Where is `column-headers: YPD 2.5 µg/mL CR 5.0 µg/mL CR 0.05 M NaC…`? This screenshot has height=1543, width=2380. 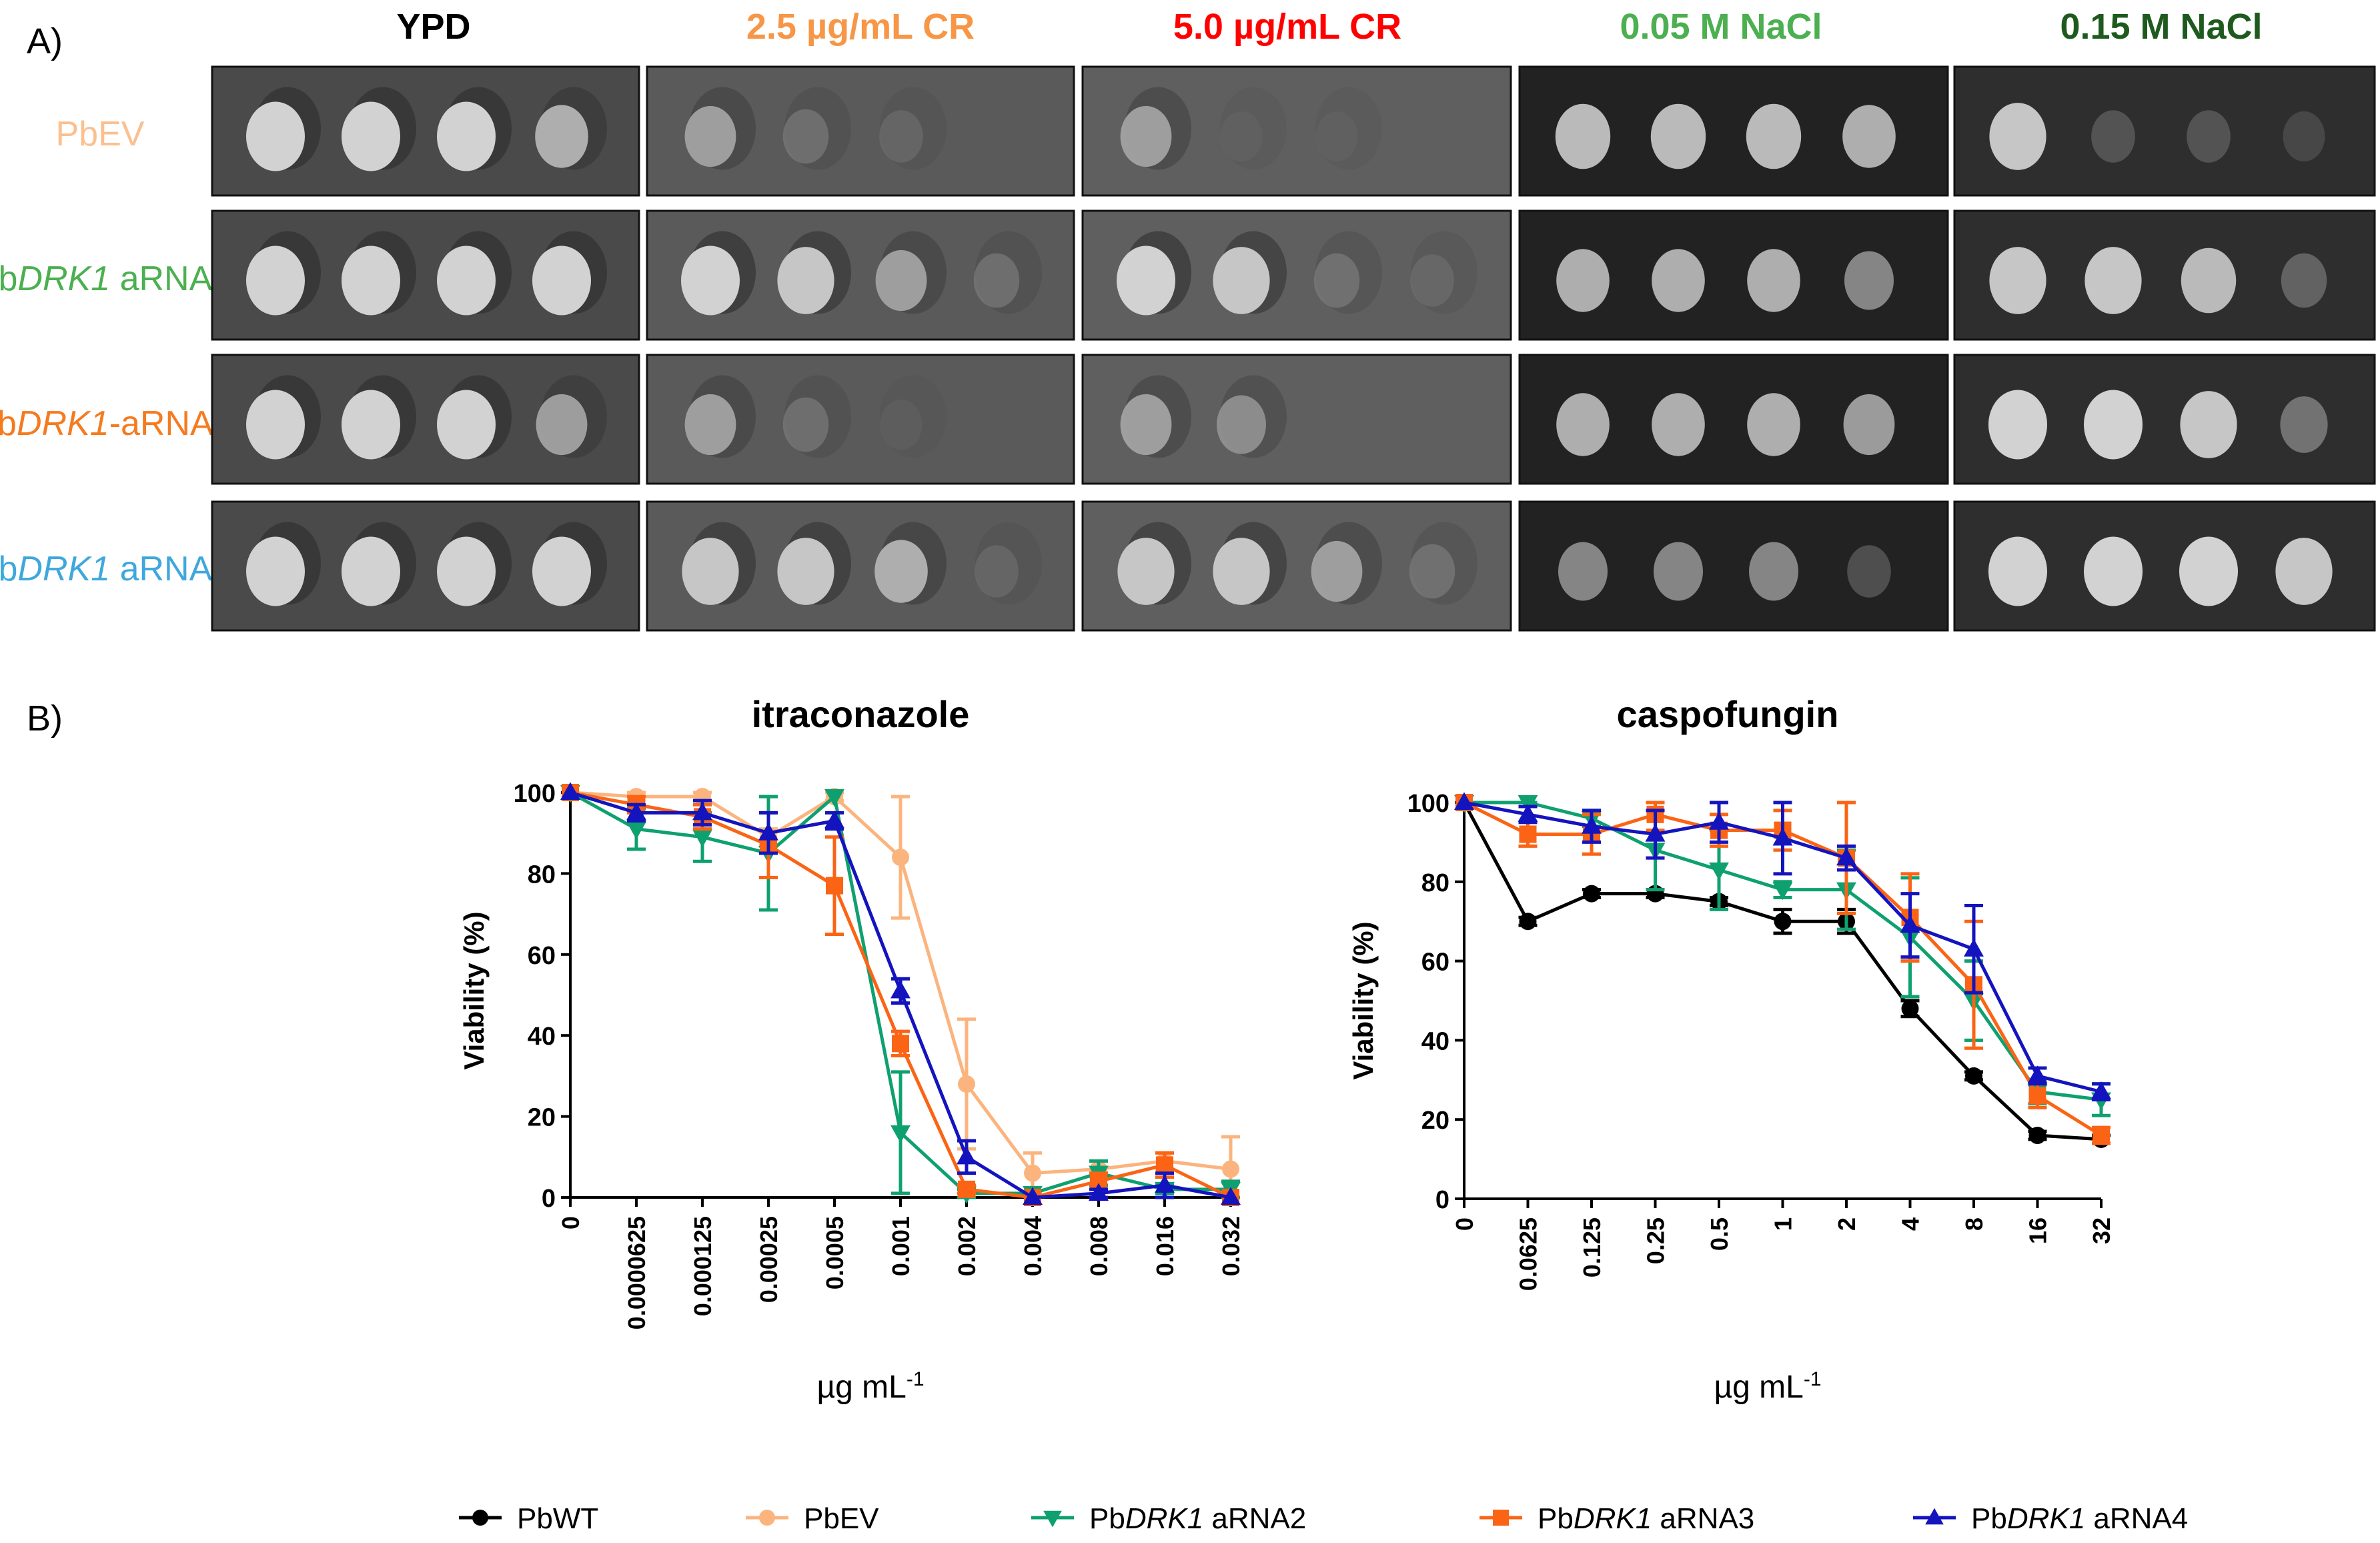 column-headers: YPD 2.5 µg/mL CR 5.0 µg/mL CR 0.05 M NaC… is located at coordinates (1329, 27).